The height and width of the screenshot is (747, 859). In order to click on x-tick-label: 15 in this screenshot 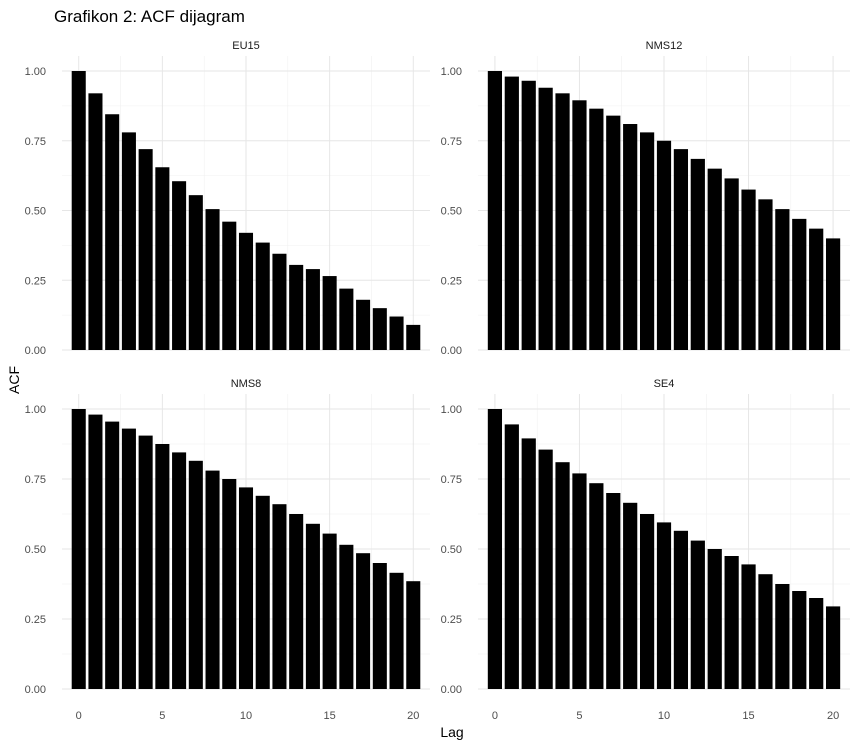, I will do `click(330, 716)`.